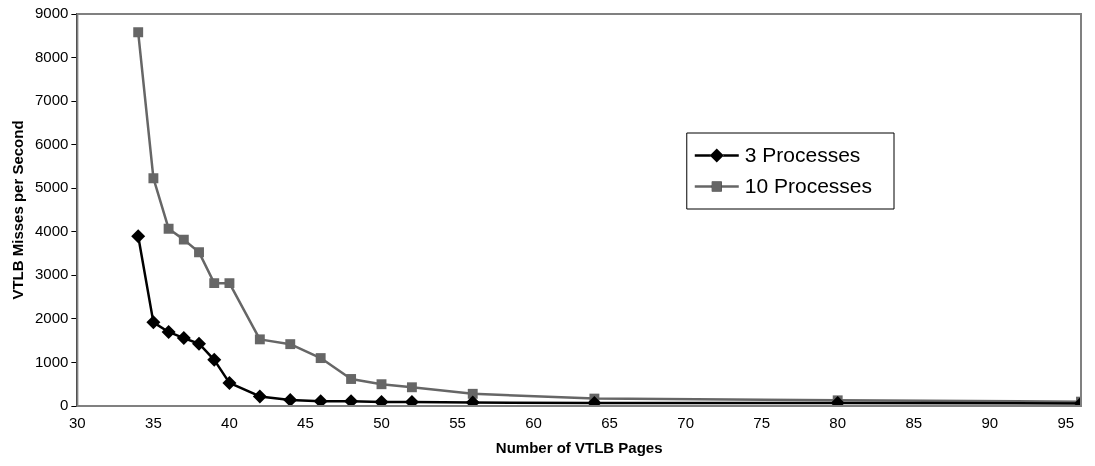 Image resolution: width=1095 pixels, height=466 pixels. Describe the element at coordinates (305, 423) in the screenshot. I see `x-tick-label: 45` at that location.